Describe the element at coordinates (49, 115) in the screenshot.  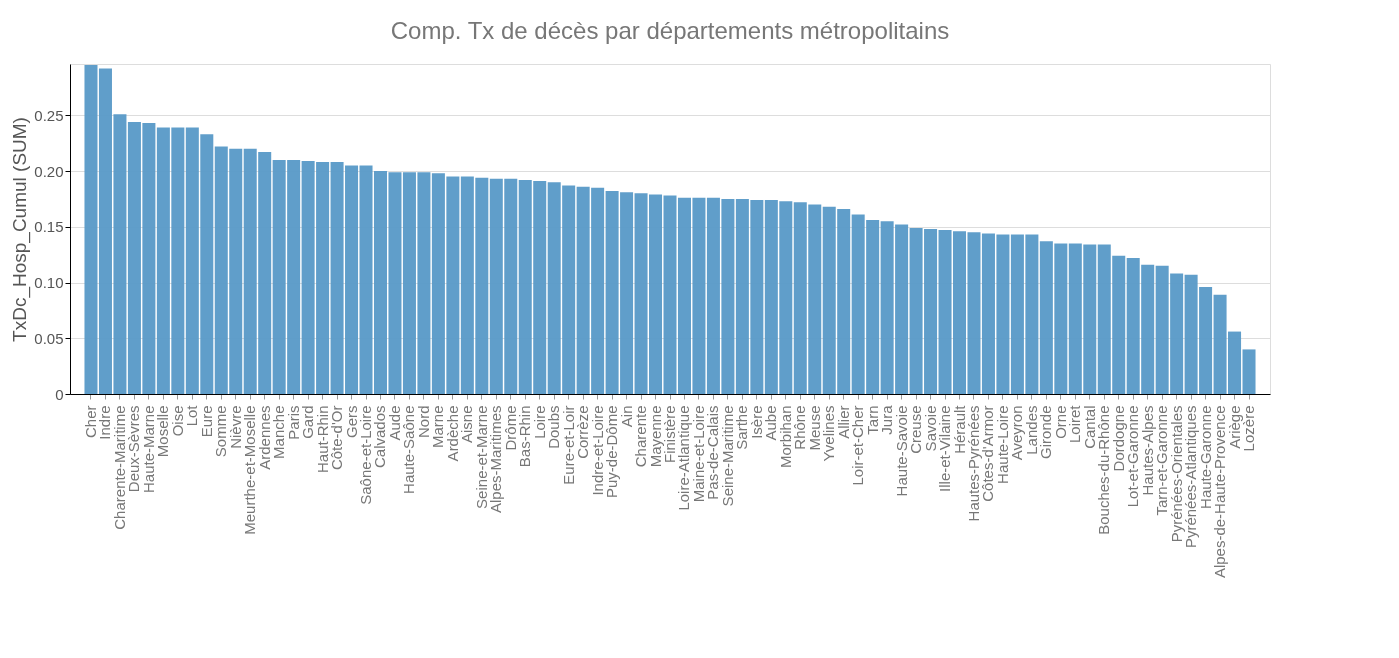
I see `y-tick-label: 0.25` at that location.